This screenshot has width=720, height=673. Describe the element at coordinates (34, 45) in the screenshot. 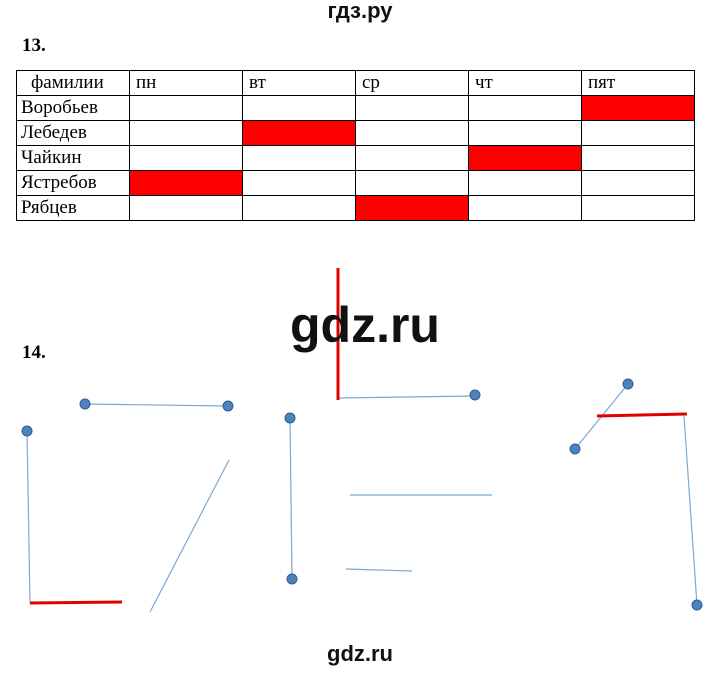

I see `task-number: 13.` at that location.